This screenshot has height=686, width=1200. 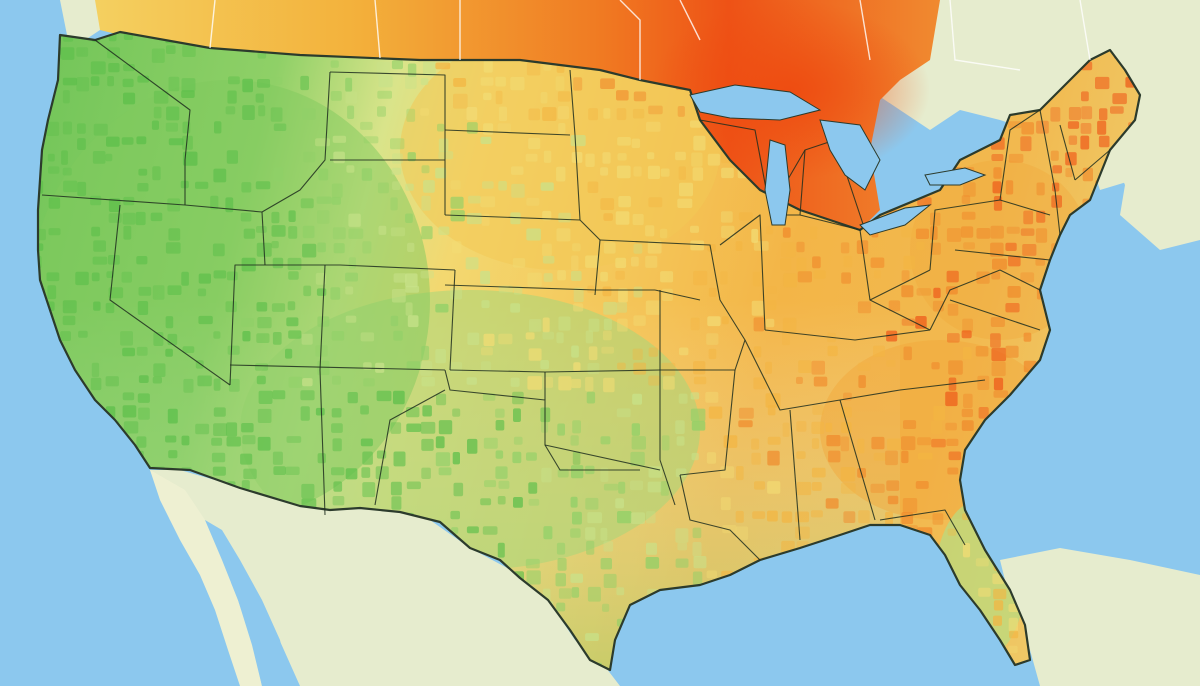 I want to click on great-lakes, so click(x=838, y=160).